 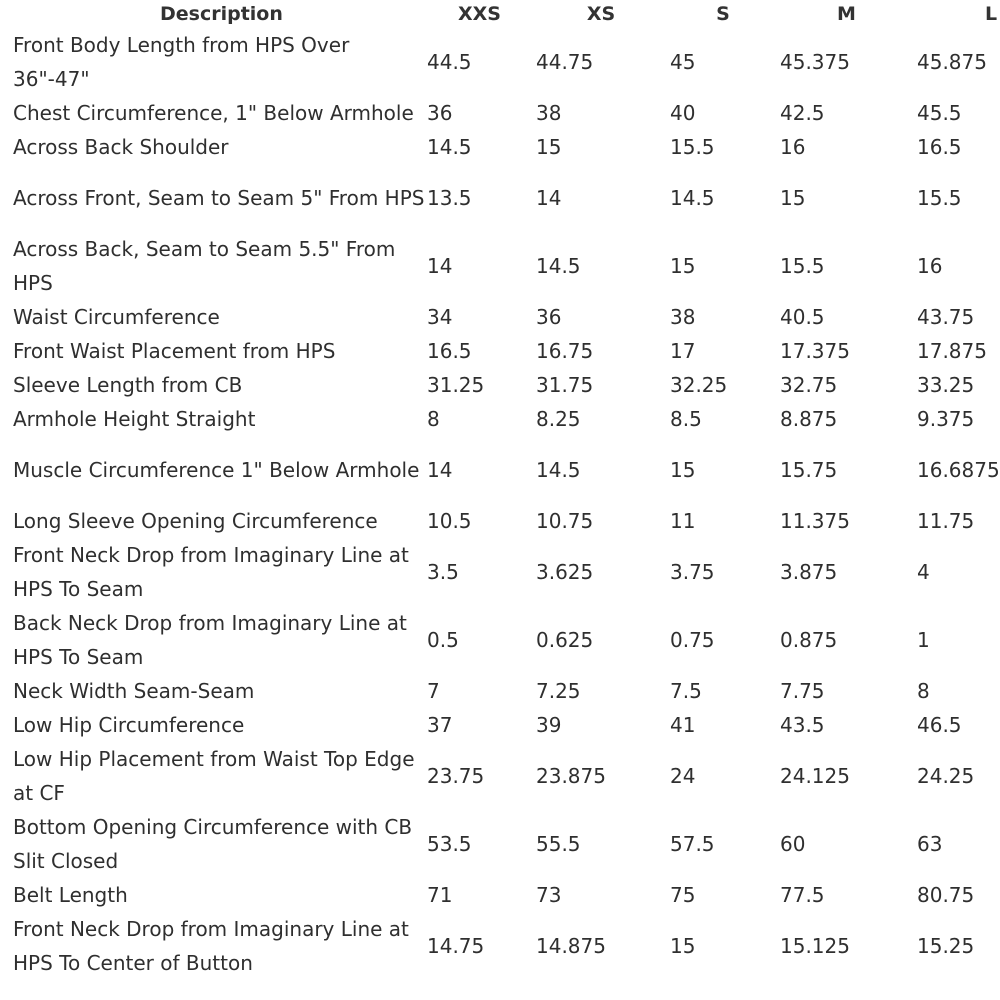 I want to click on cell-xs: 31.75, so click(x=565, y=385).